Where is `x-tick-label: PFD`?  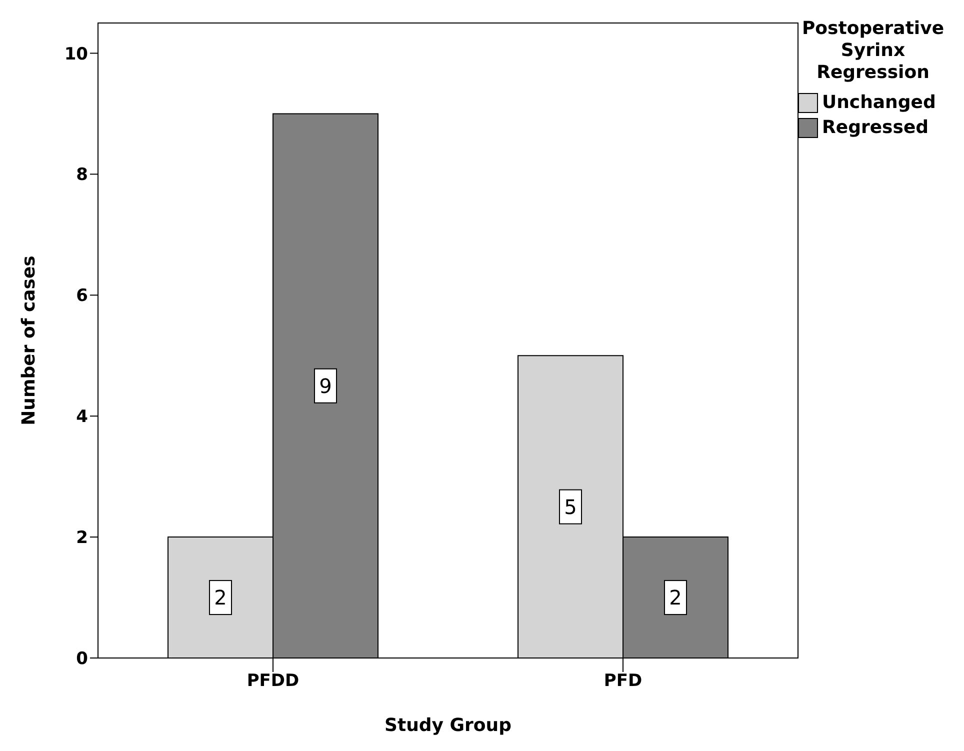 x-tick-label: PFD is located at coordinates (623, 681).